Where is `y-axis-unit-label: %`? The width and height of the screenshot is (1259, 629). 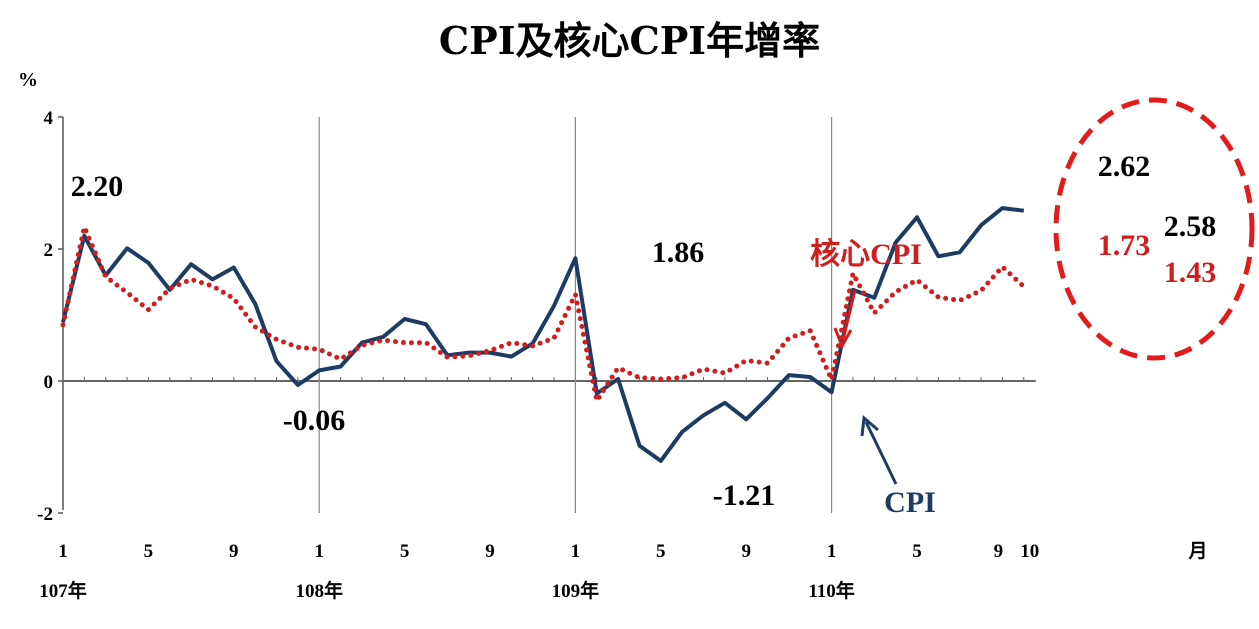
y-axis-unit-label: % is located at coordinates (28, 80).